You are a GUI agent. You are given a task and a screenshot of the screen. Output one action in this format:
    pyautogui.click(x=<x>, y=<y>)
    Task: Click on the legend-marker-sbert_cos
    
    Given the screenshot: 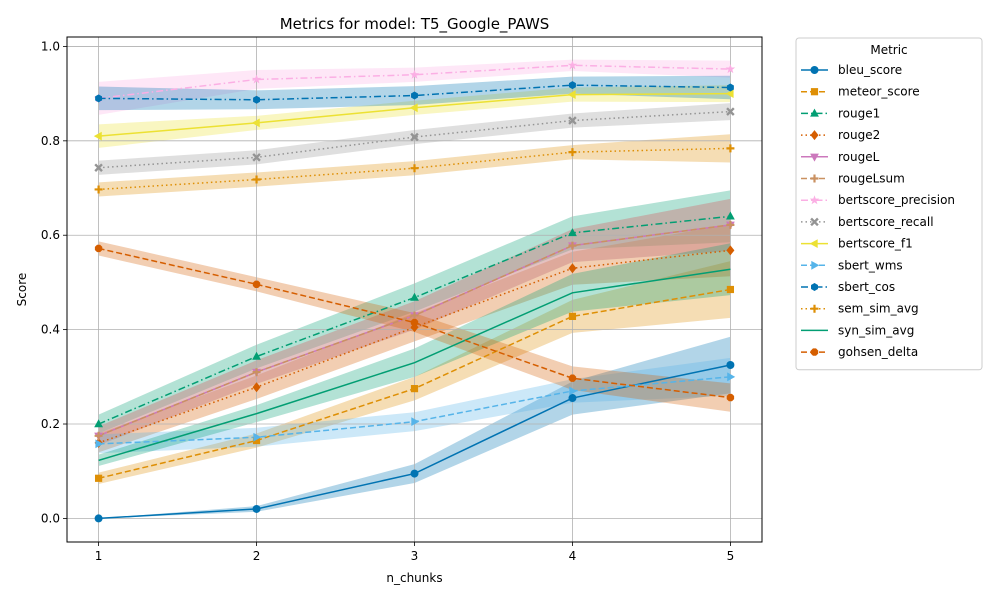 What is the action you would take?
    pyautogui.click(x=814, y=287)
    